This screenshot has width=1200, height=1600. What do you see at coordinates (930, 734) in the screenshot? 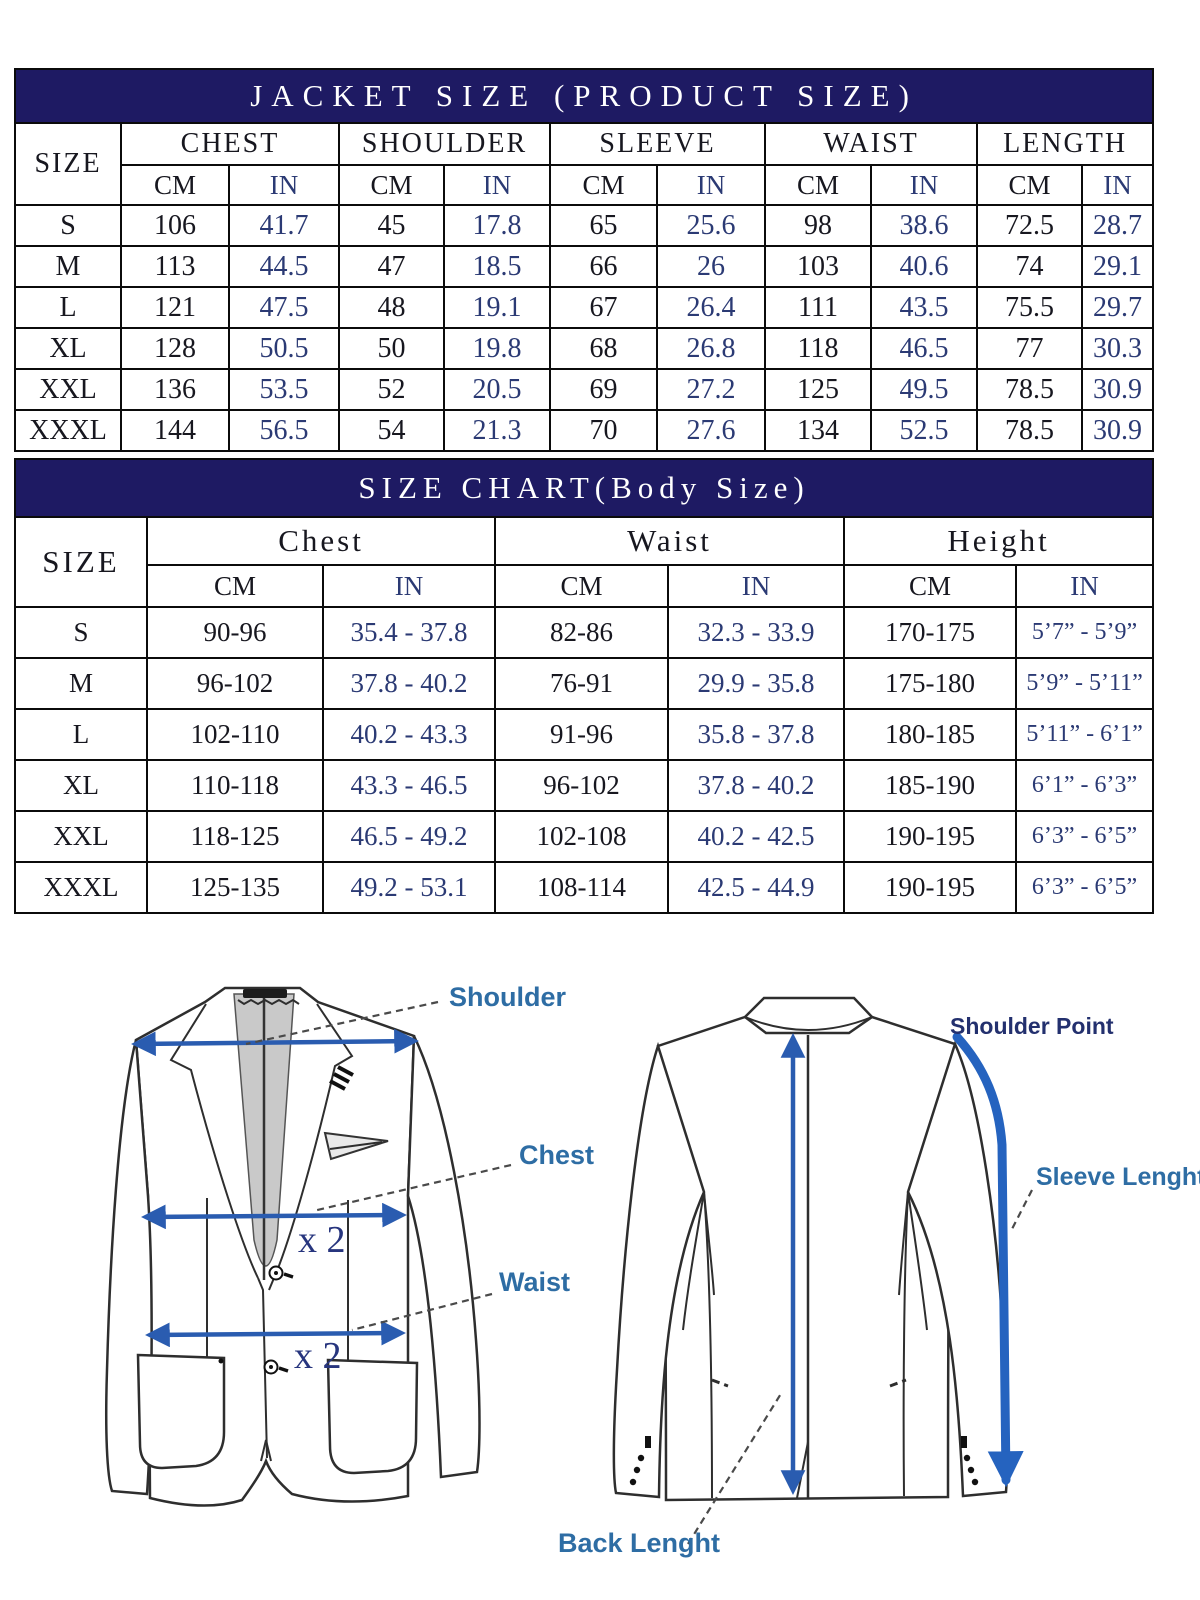
I see `value-cell: 180-185` at bounding box center [930, 734].